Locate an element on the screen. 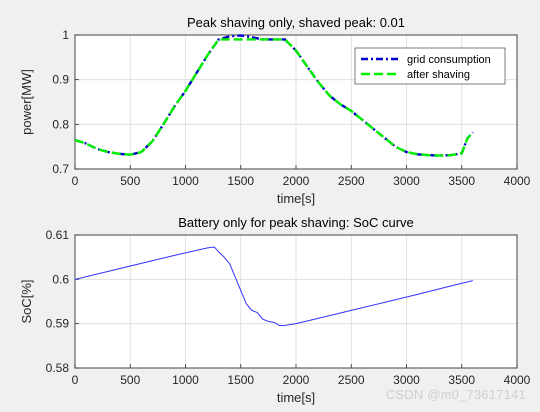 This screenshot has height=412, width=540. chart-title: Battery only for peak shaving: SoC curve is located at coordinates (296, 222).